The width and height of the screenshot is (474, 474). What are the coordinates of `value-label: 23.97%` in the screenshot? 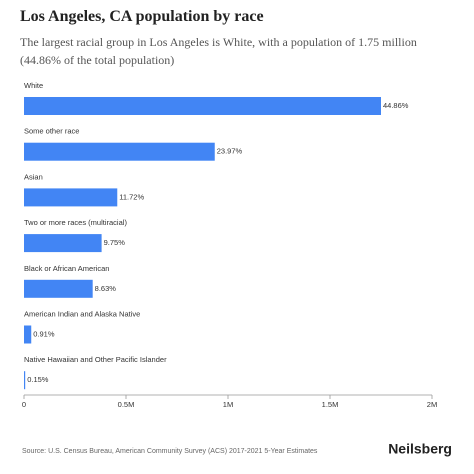 It's located at (230, 151).